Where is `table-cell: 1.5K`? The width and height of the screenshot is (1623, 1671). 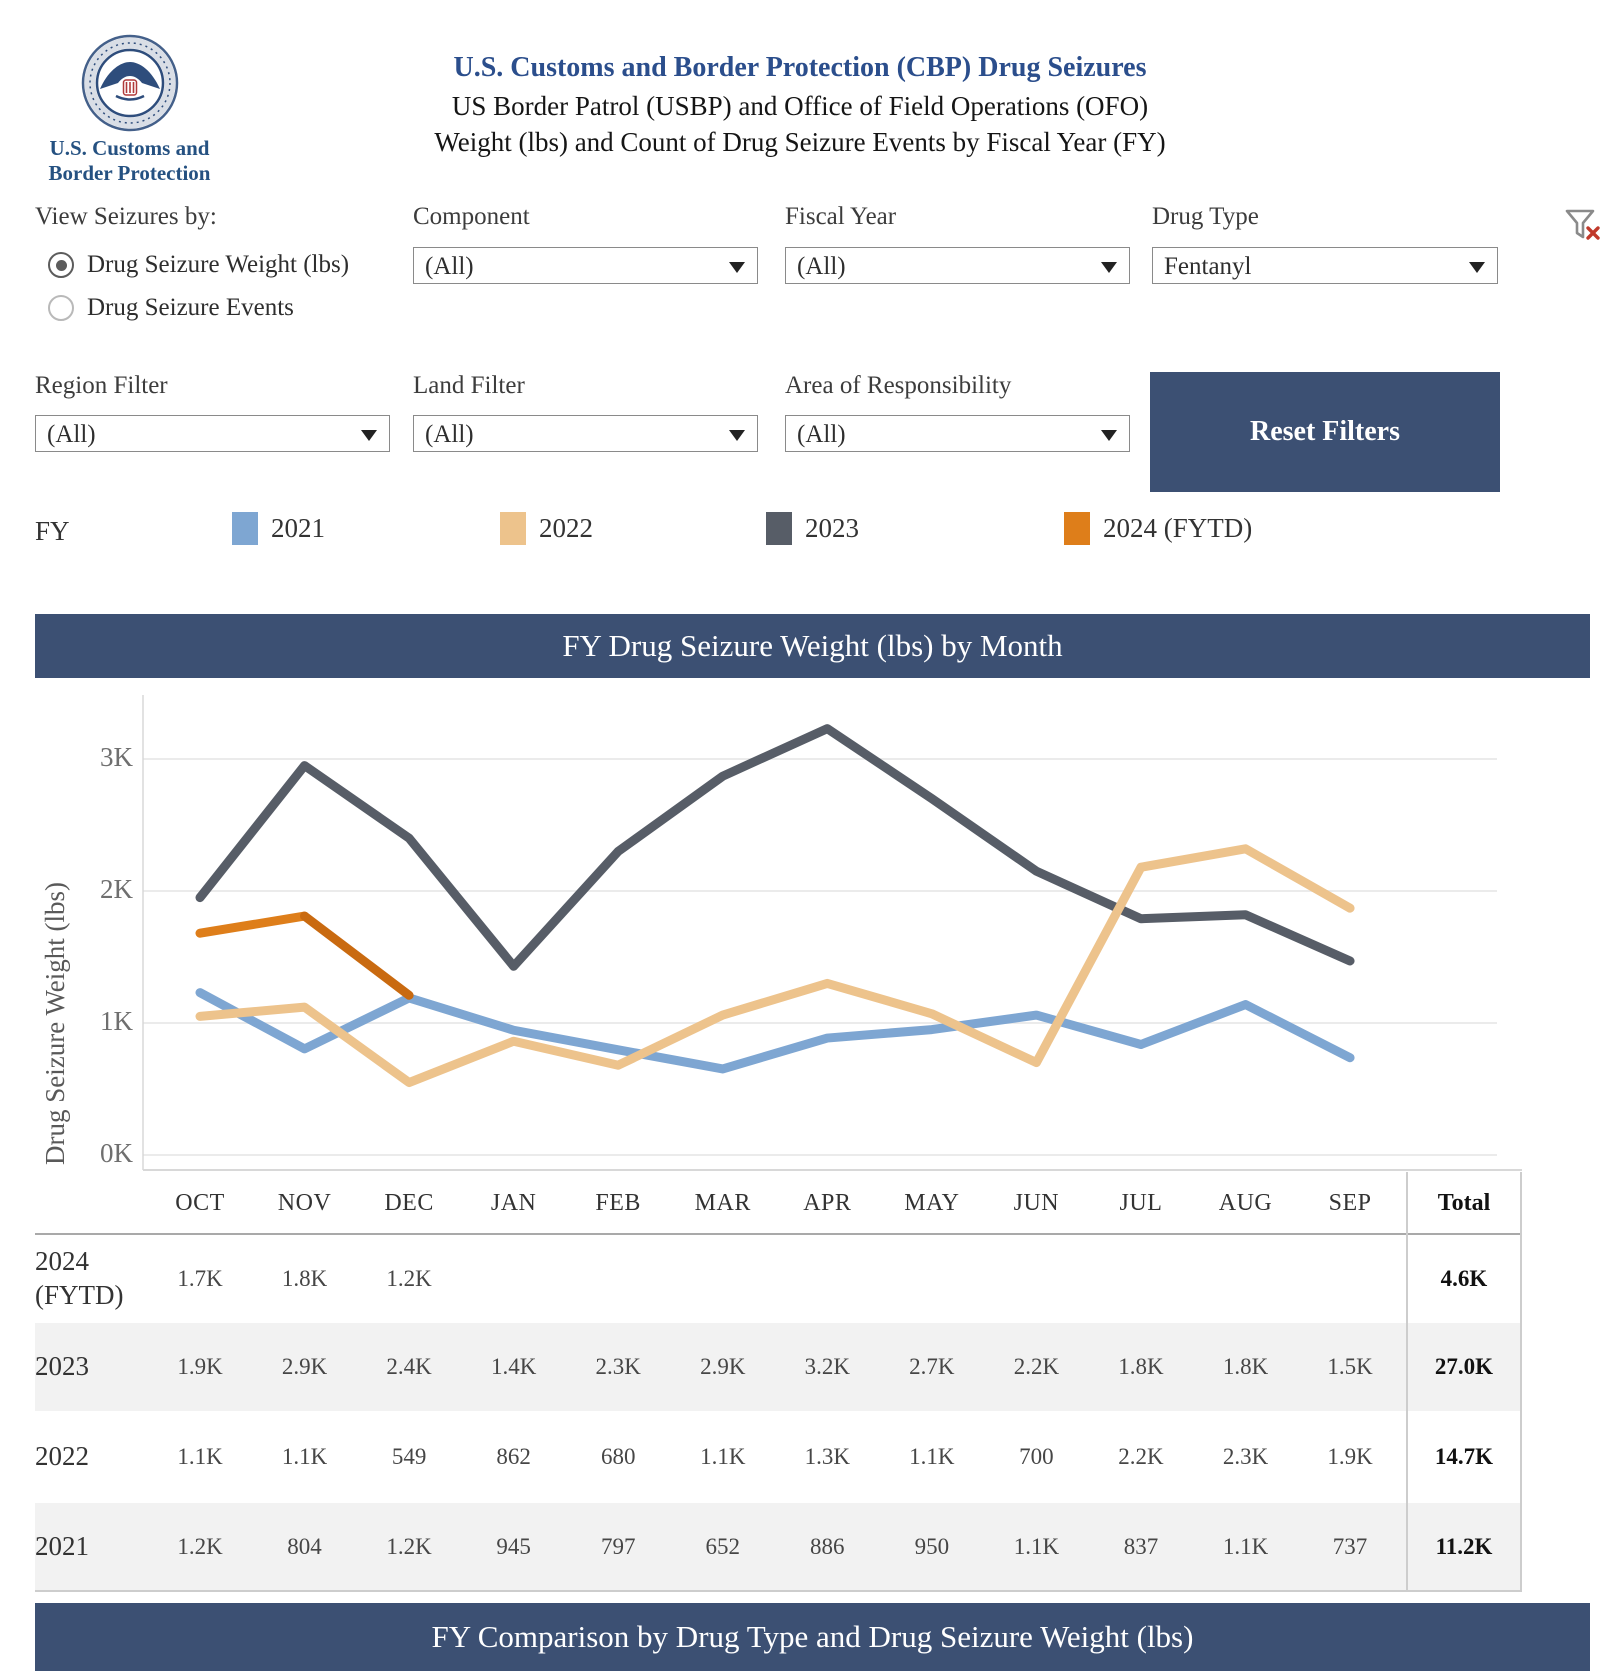 table-cell: 1.5K is located at coordinates (1350, 1366).